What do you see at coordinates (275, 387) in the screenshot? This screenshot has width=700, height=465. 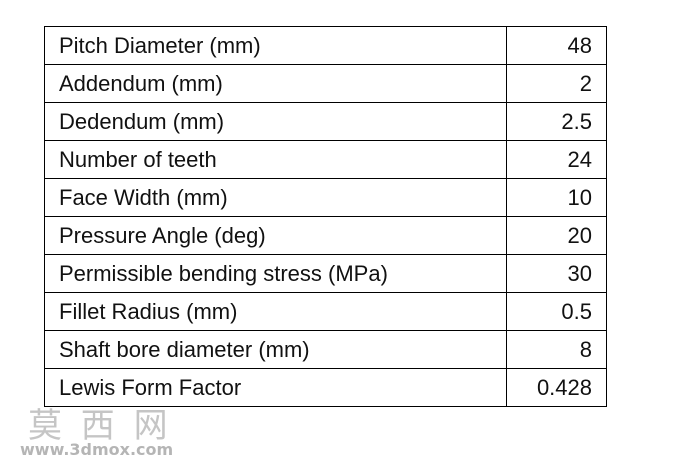 I see `parameter-name: Lewis Form Factor` at bounding box center [275, 387].